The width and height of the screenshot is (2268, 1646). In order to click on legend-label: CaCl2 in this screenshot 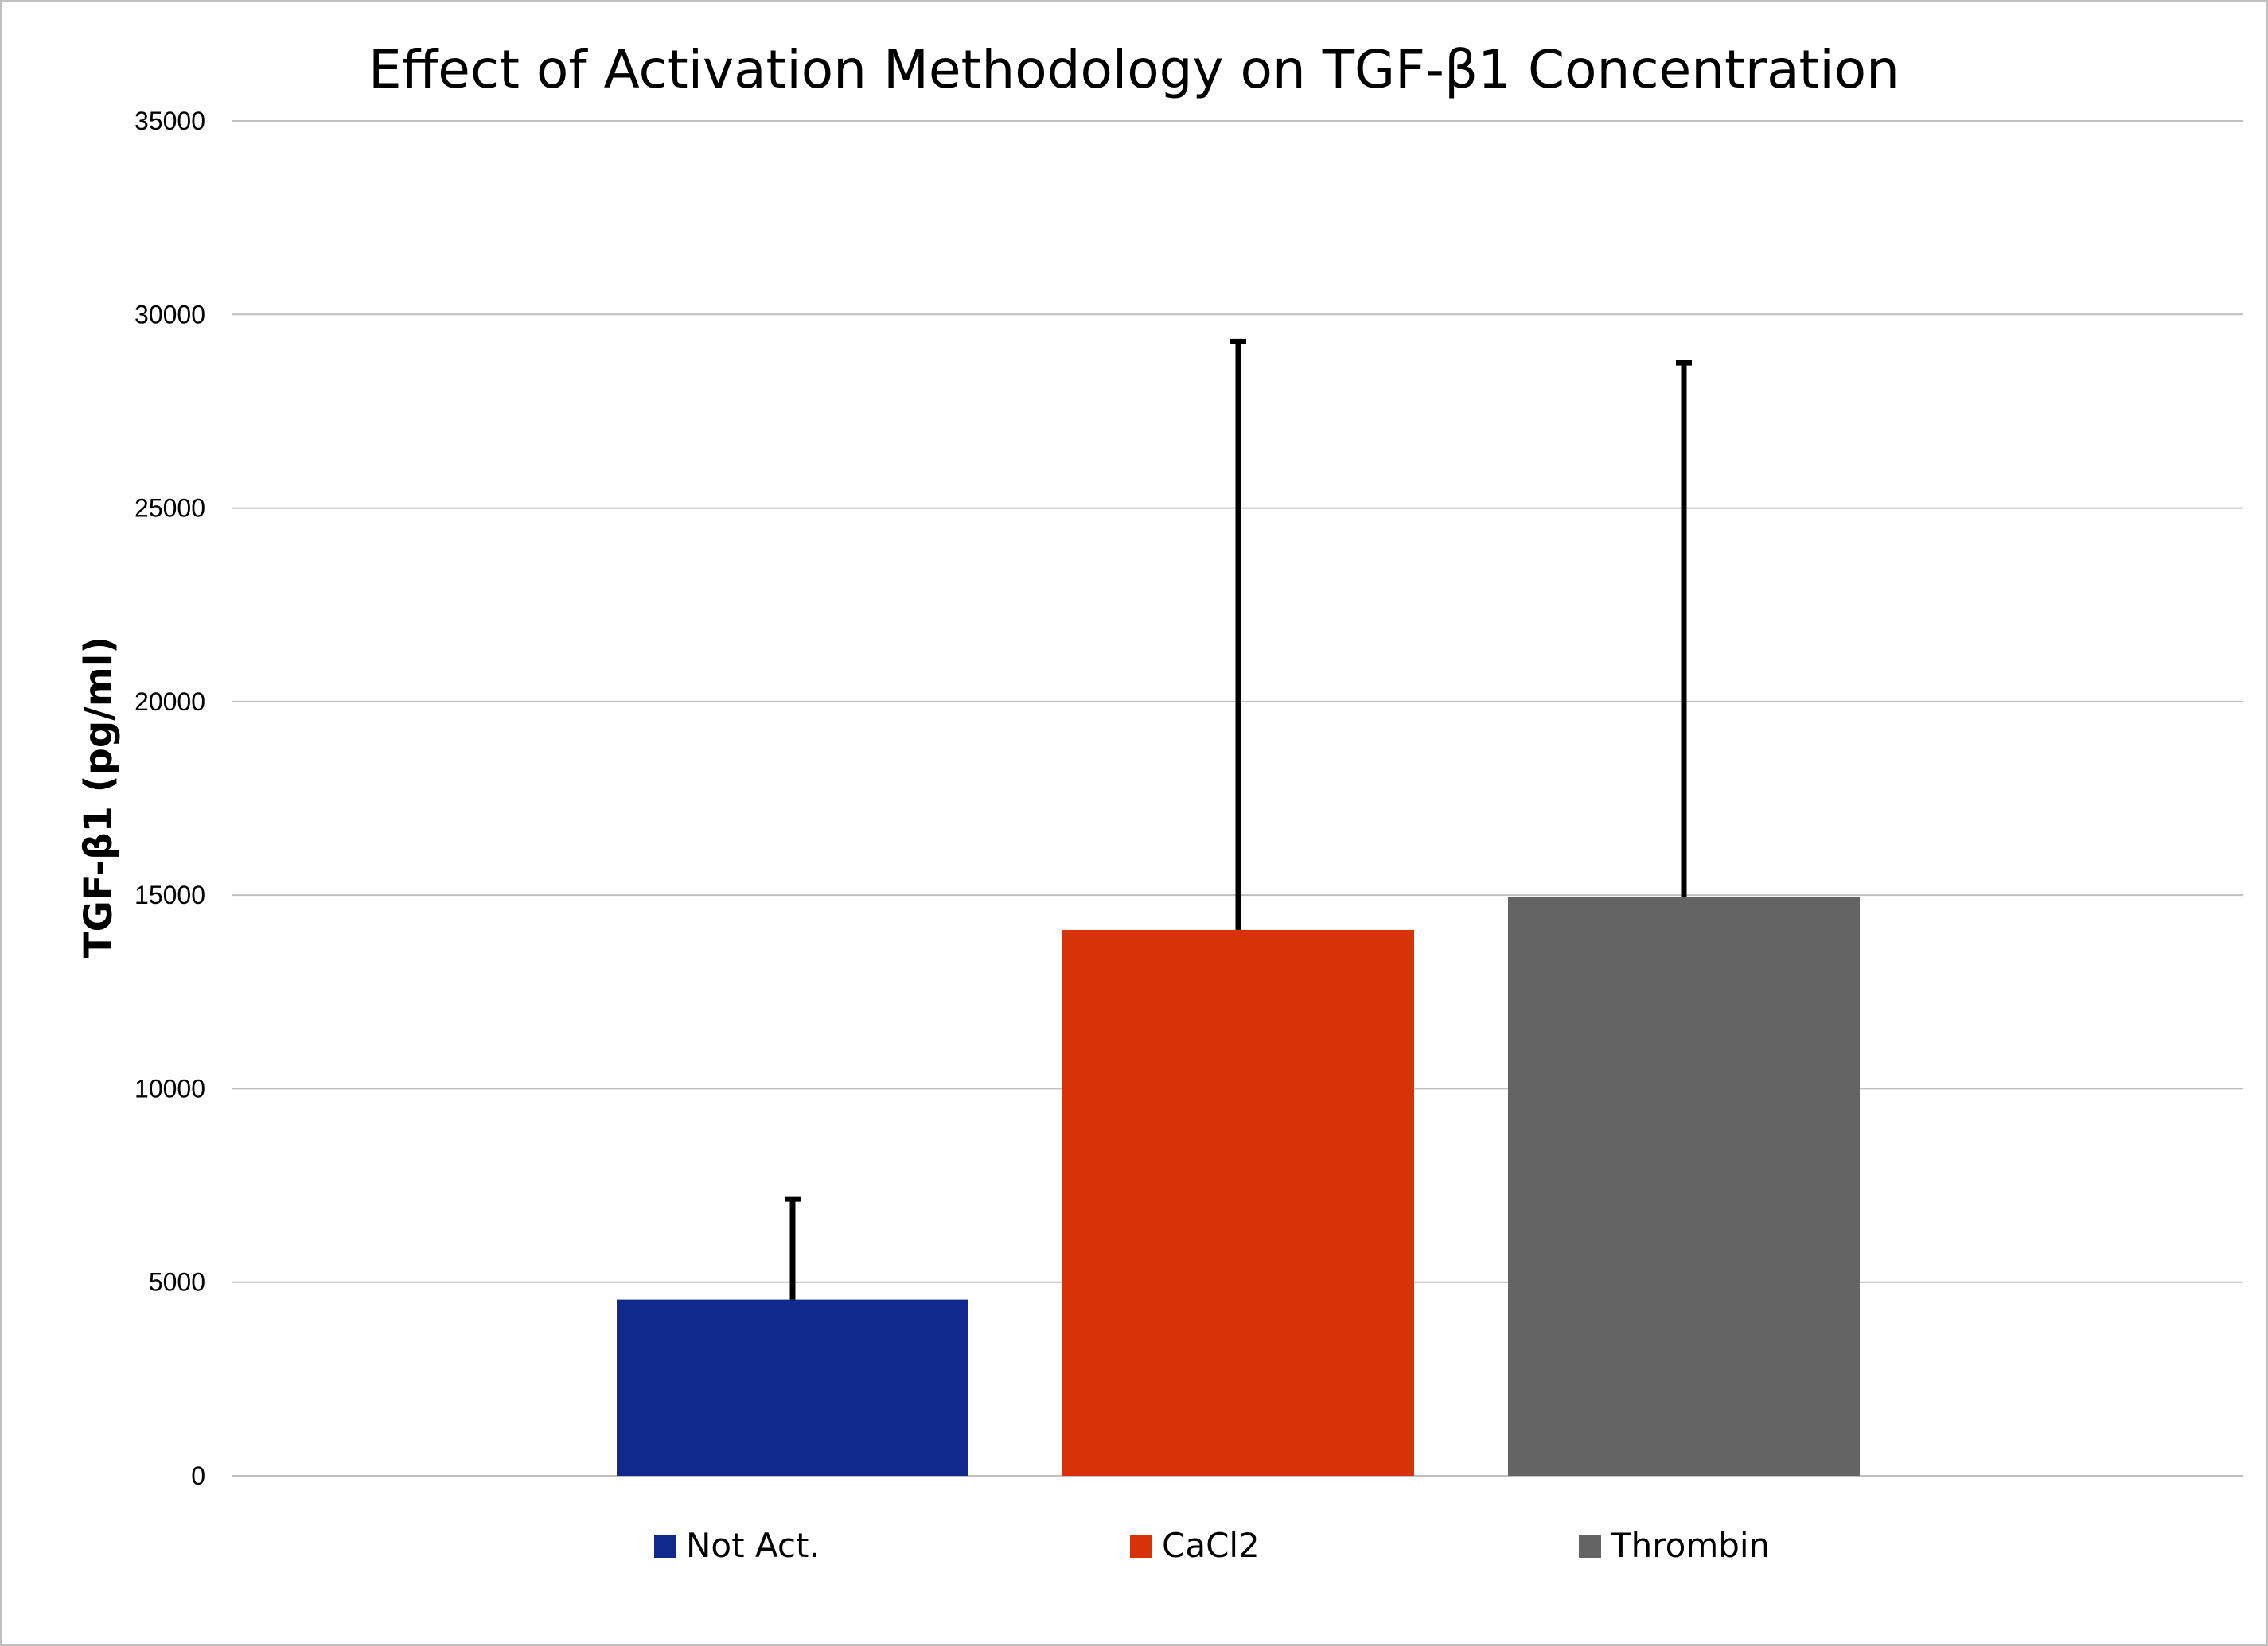, I will do `click(1211, 1545)`.